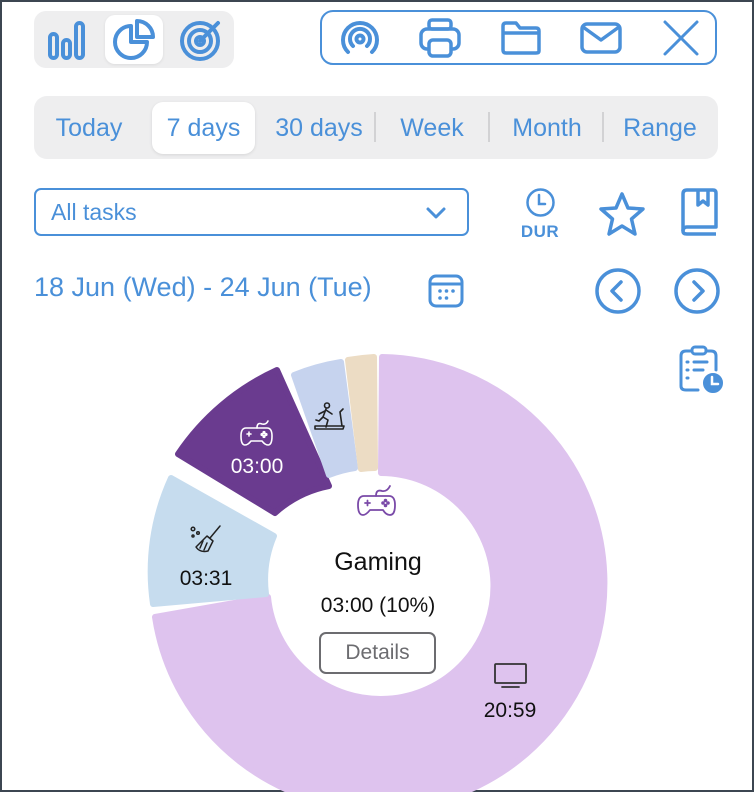 The image size is (754, 792). What do you see at coordinates (94, 211) in the screenshot?
I see `task-filter-value: All tasks` at bounding box center [94, 211].